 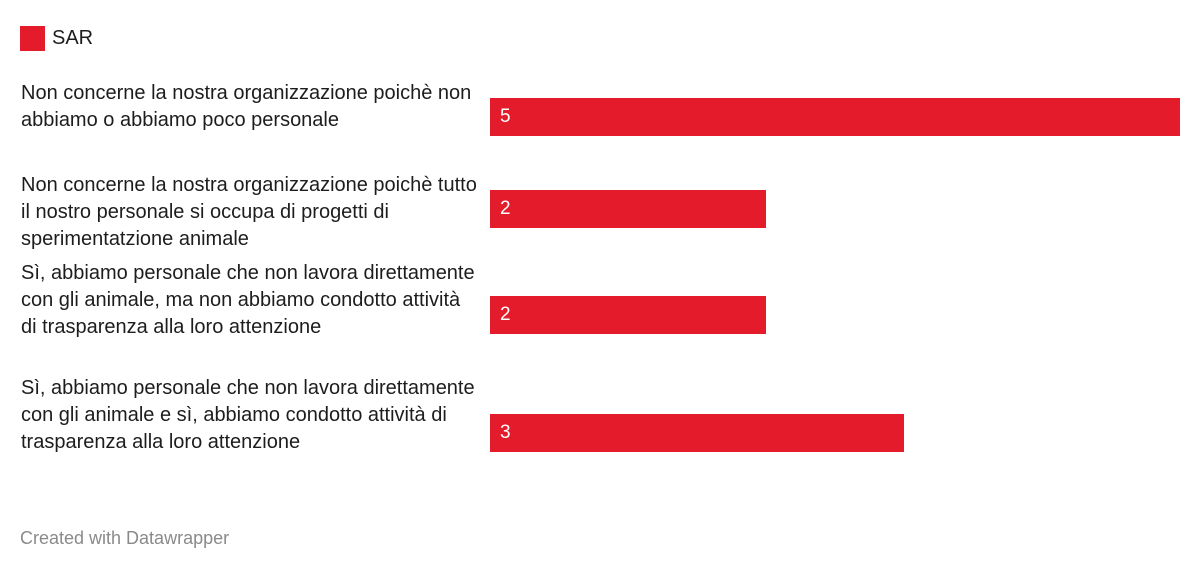 I want to click on footer-credit: Created with Datawrapper, so click(x=125, y=538).